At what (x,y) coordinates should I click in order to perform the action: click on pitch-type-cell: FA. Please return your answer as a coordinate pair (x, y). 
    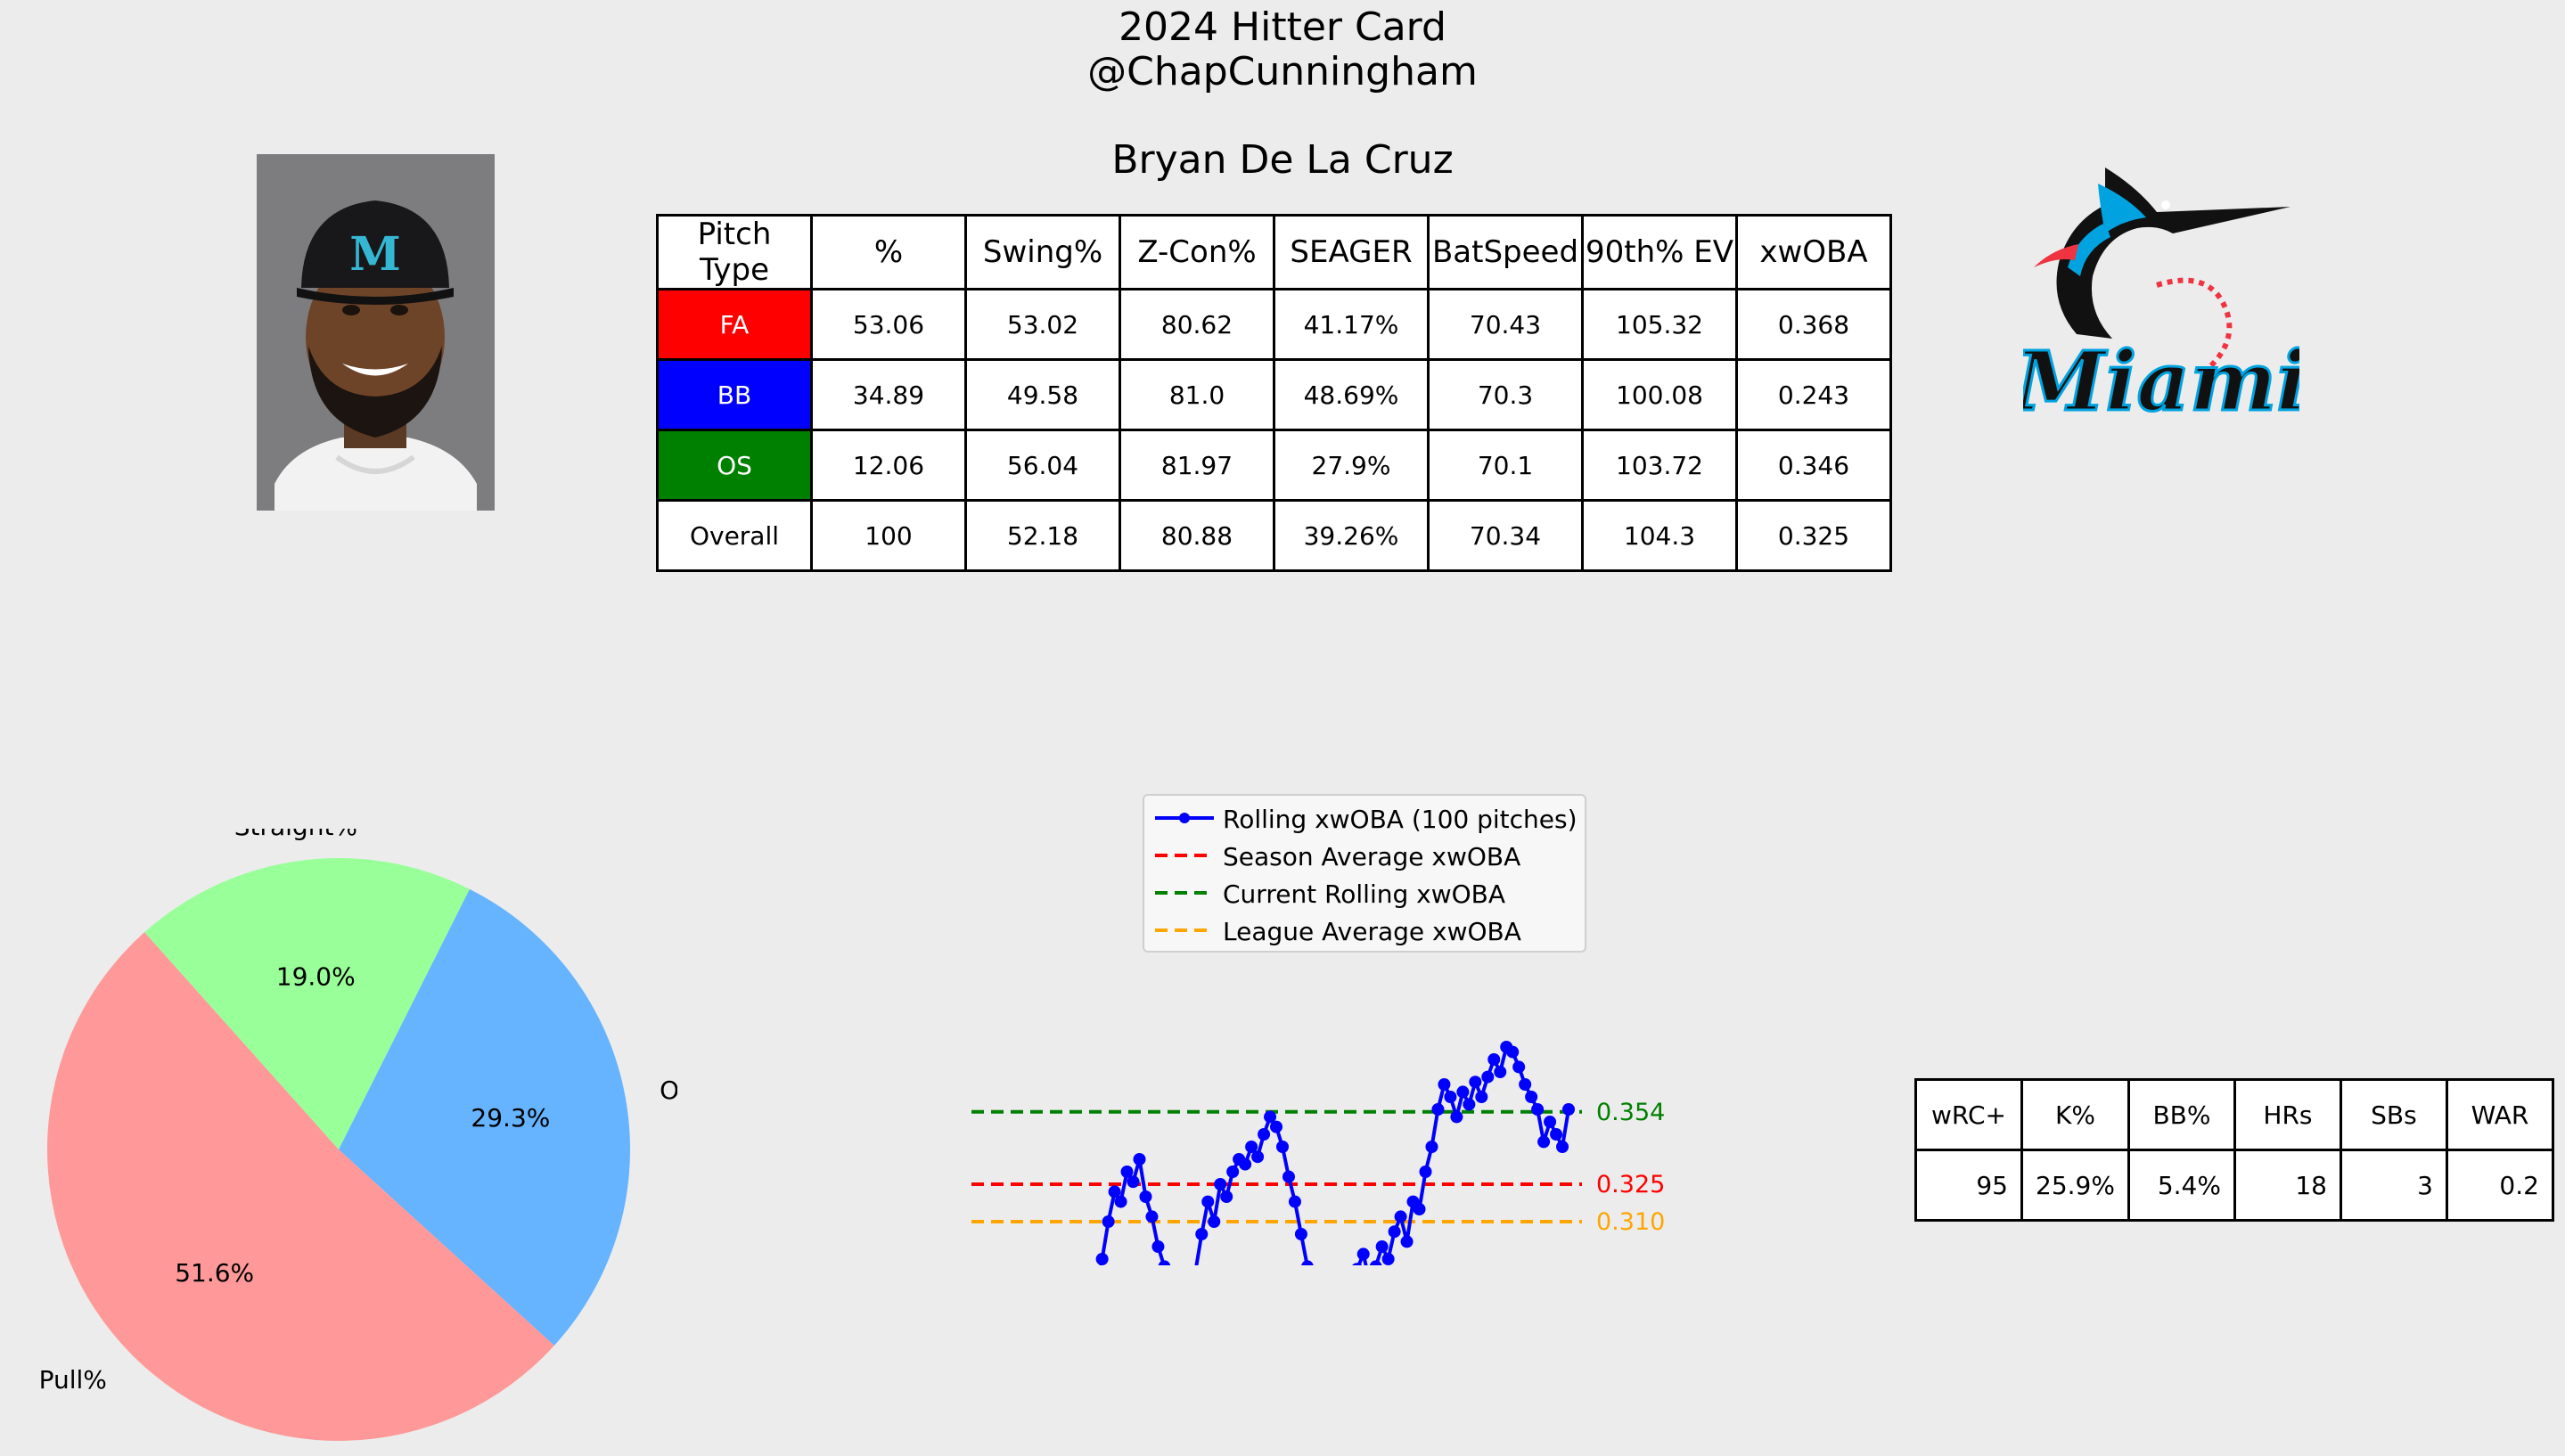
    Looking at the image, I should click on (734, 324).